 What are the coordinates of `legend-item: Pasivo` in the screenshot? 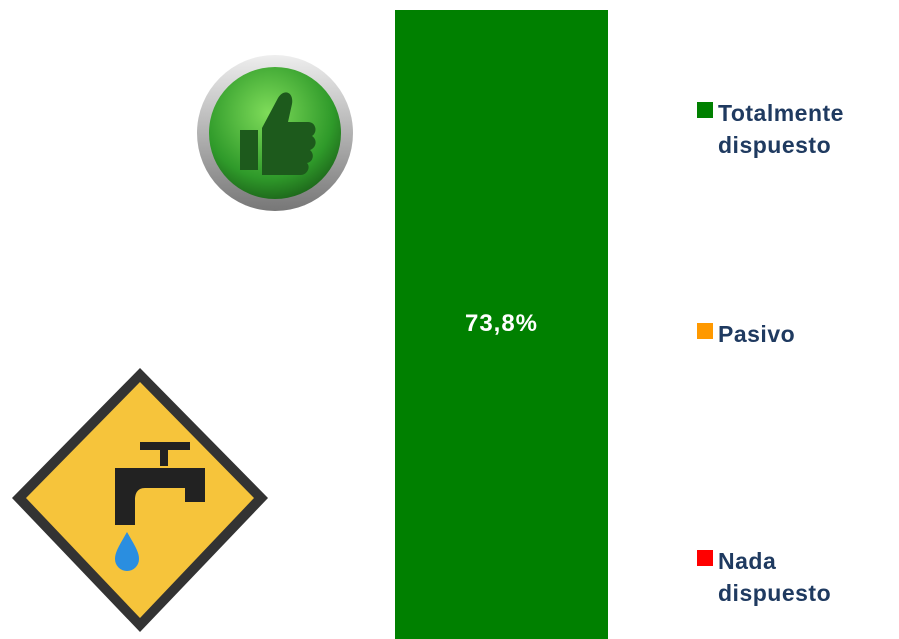 It's located at (792, 334).